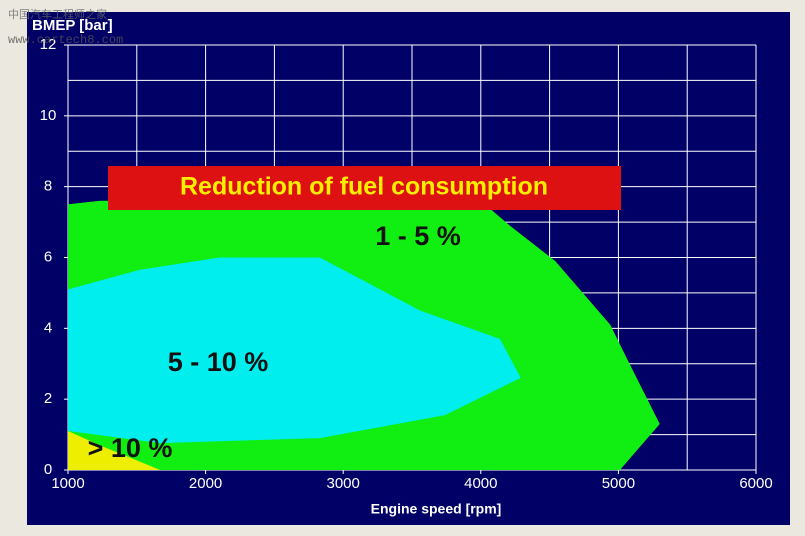 The width and height of the screenshot is (805, 536). I want to click on watermark: www.cartech8.com, so click(65, 40).